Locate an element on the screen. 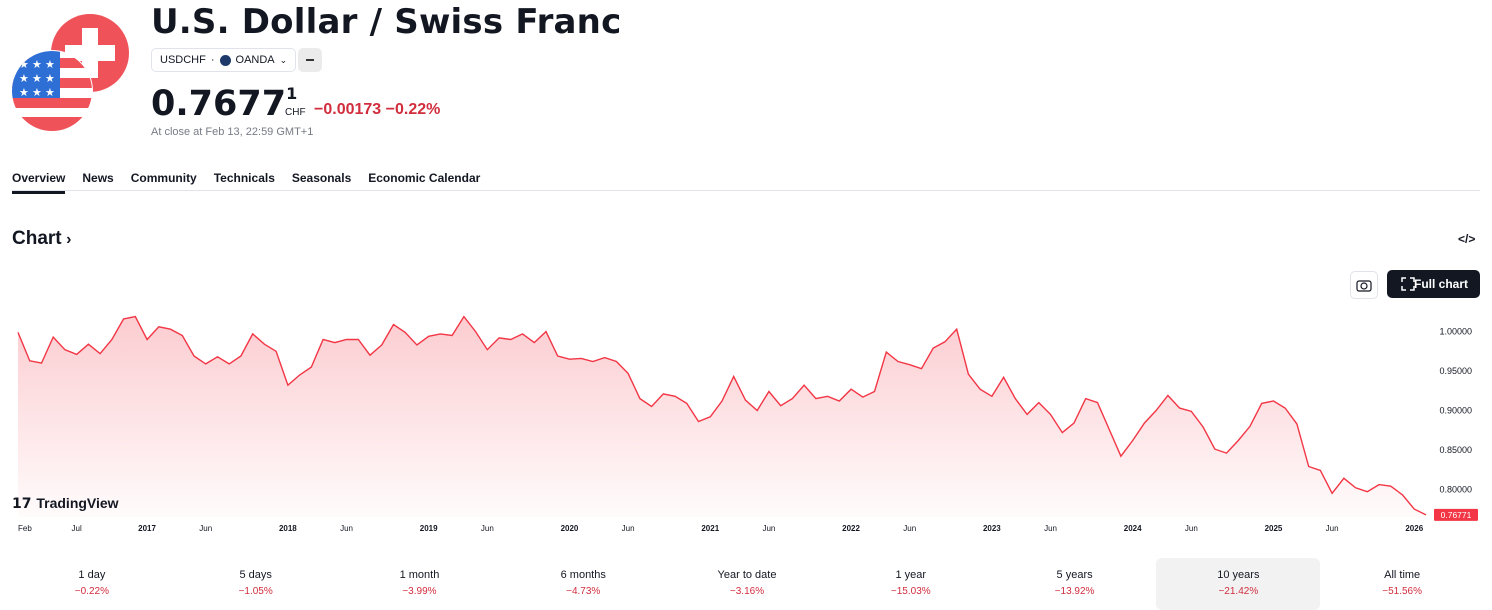 This screenshot has width=1492, height=610. period: 5 days −1.05% is located at coordinates (256, 584).